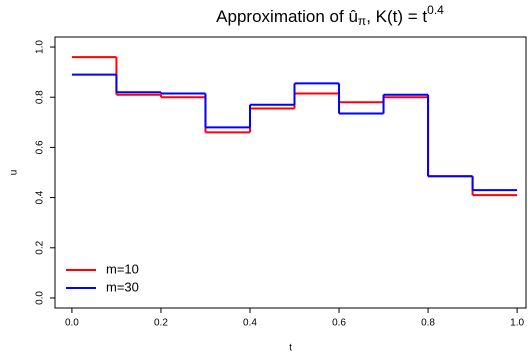  I want to click on x-axis-label: t, so click(290, 348).